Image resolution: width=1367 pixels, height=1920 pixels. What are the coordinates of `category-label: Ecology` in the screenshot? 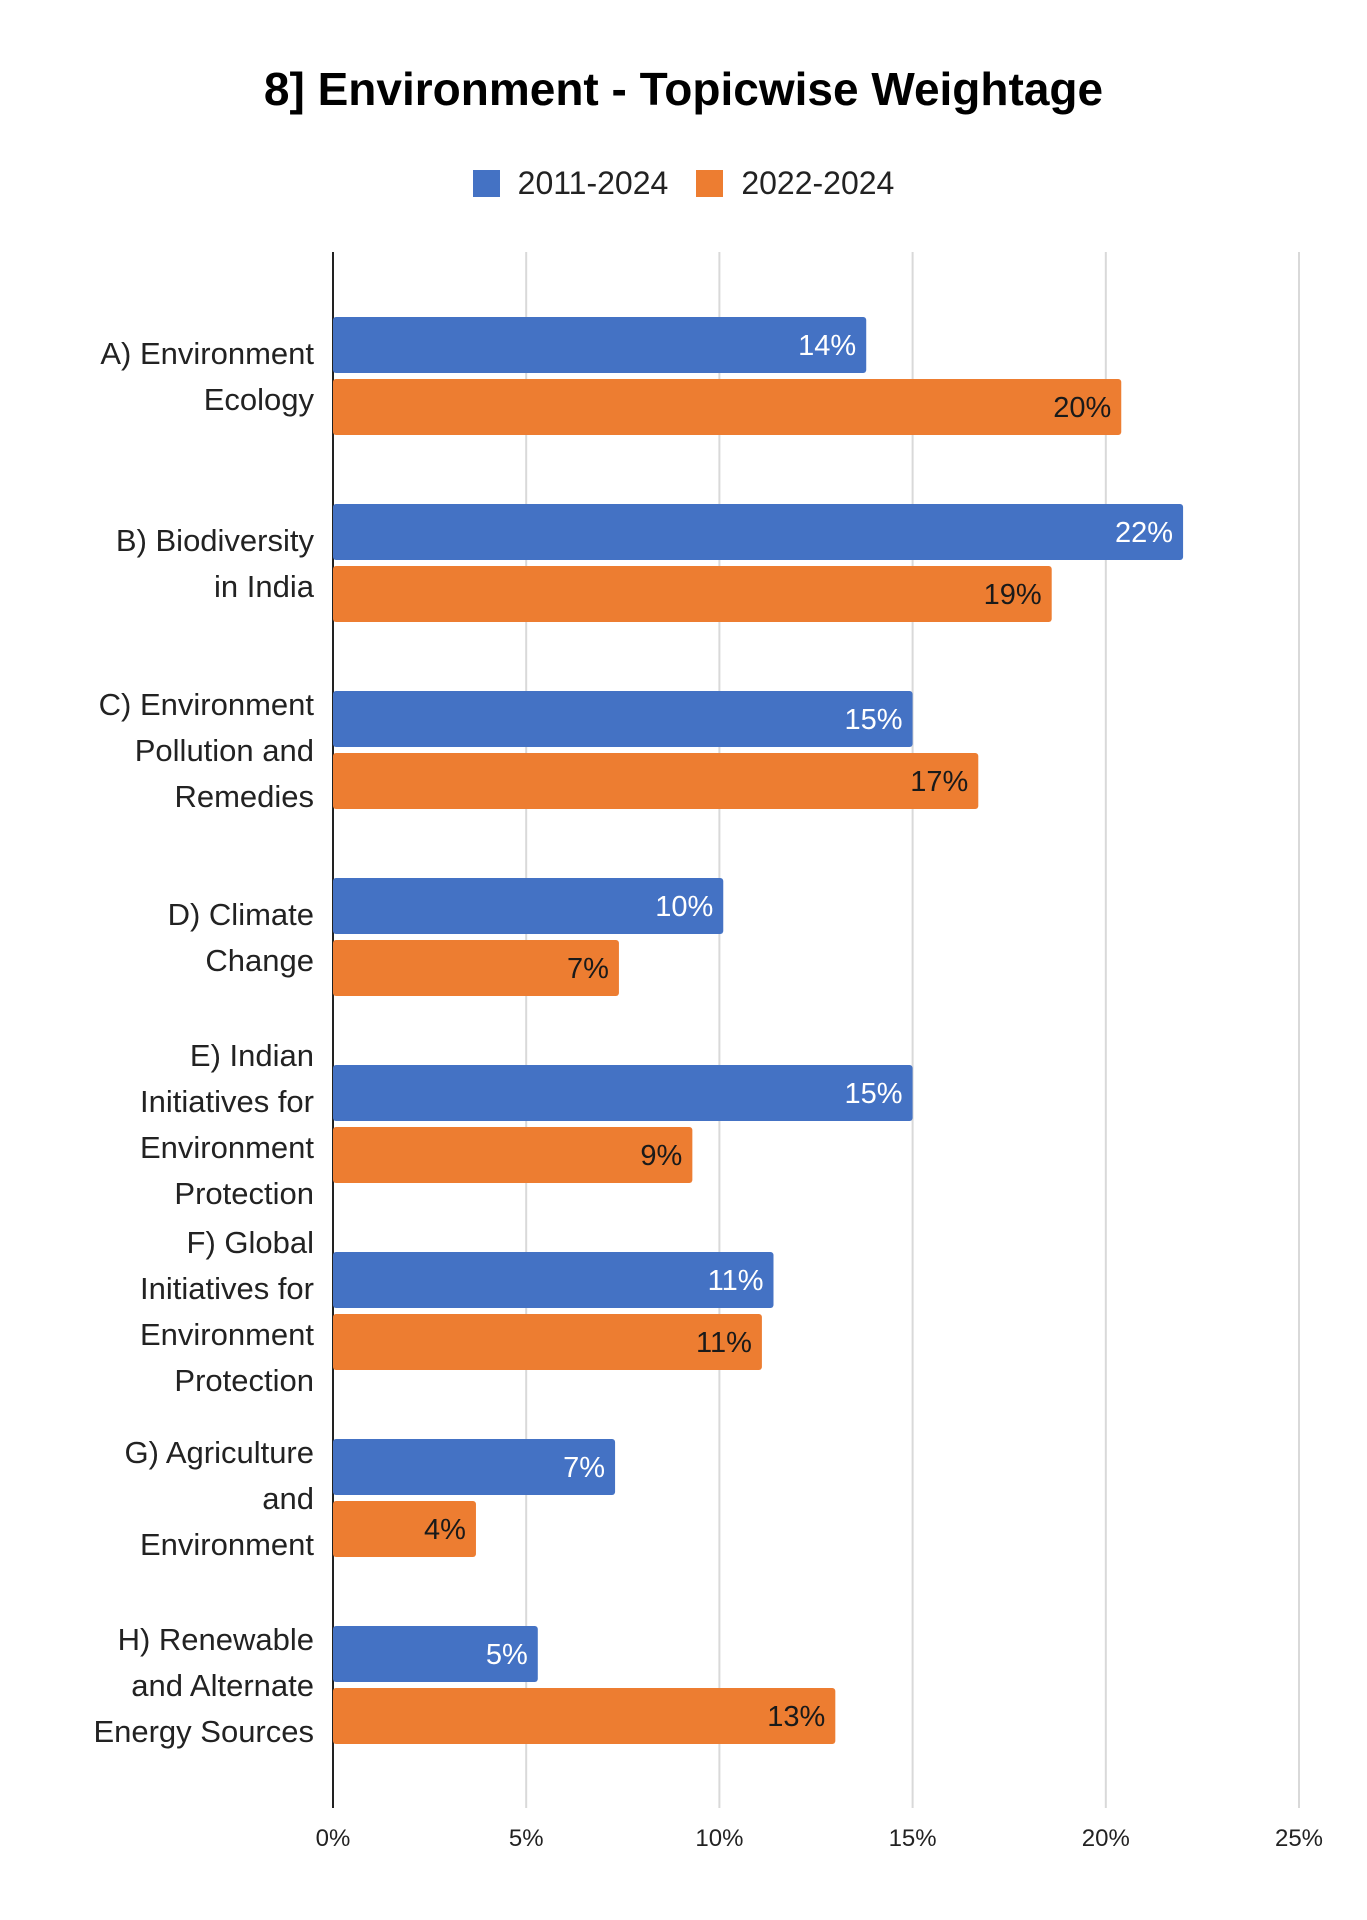 It's located at (259, 399).